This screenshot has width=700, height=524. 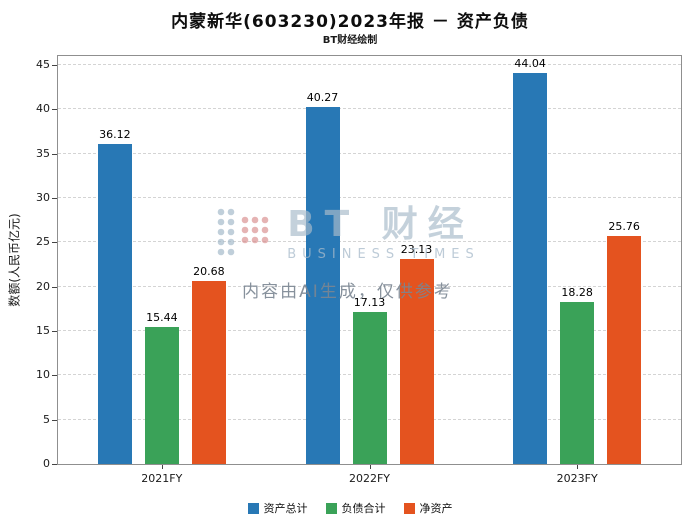 What do you see at coordinates (46, 419) in the screenshot?
I see `y-tick-label: 5` at bounding box center [46, 419].